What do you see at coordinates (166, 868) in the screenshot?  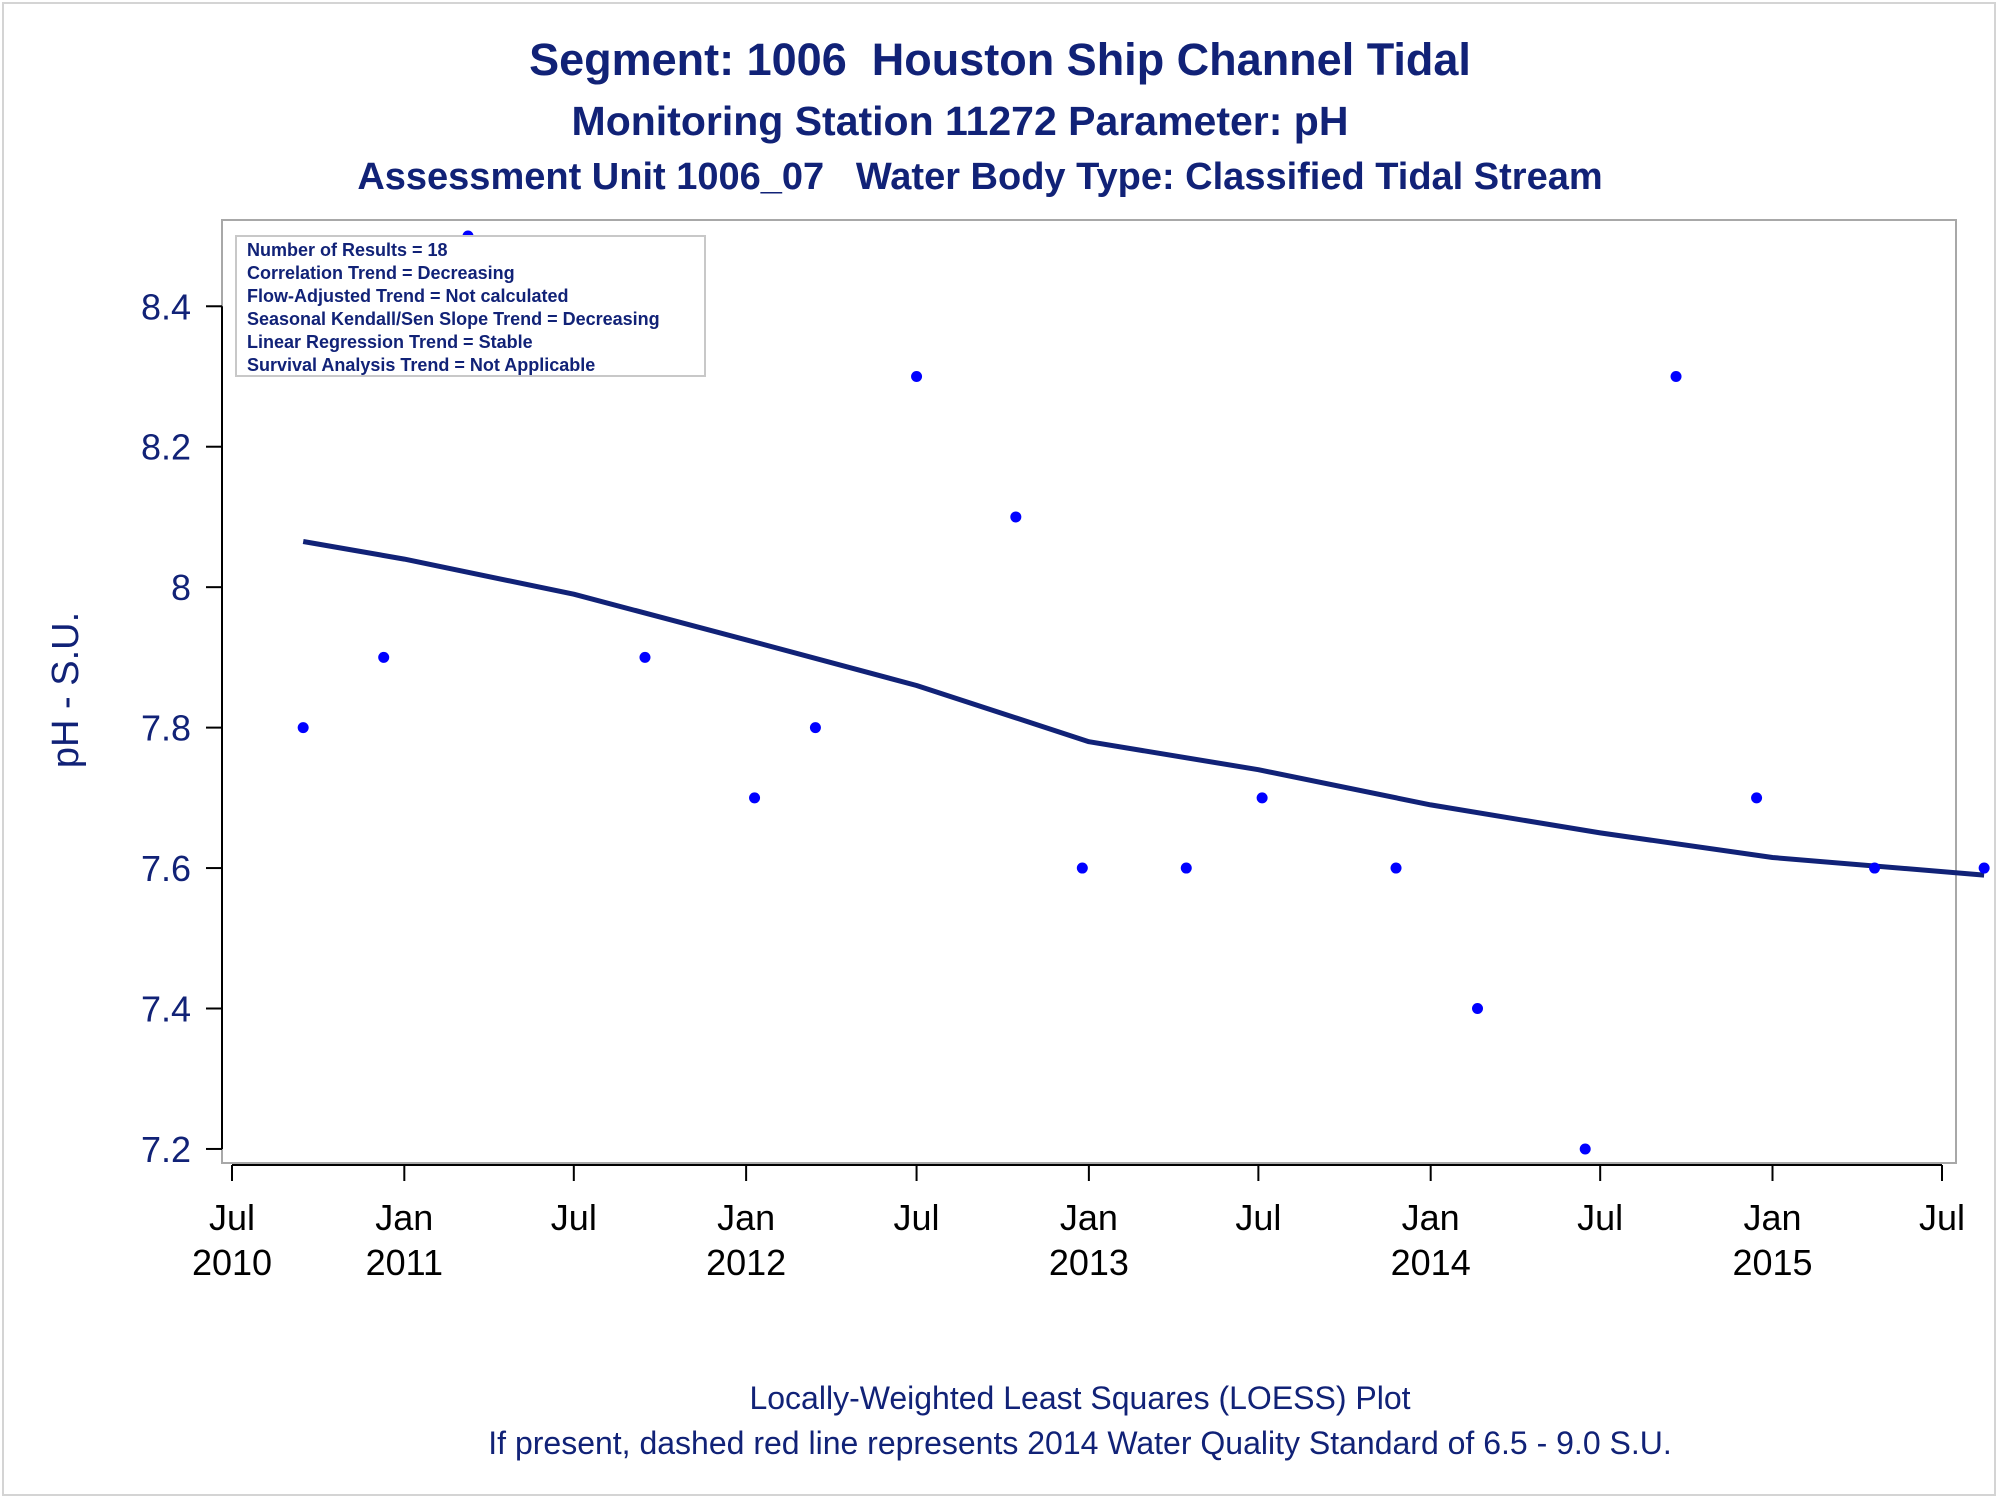 I see `y-tick-label: 7.6` at bounding box center [166, 868].